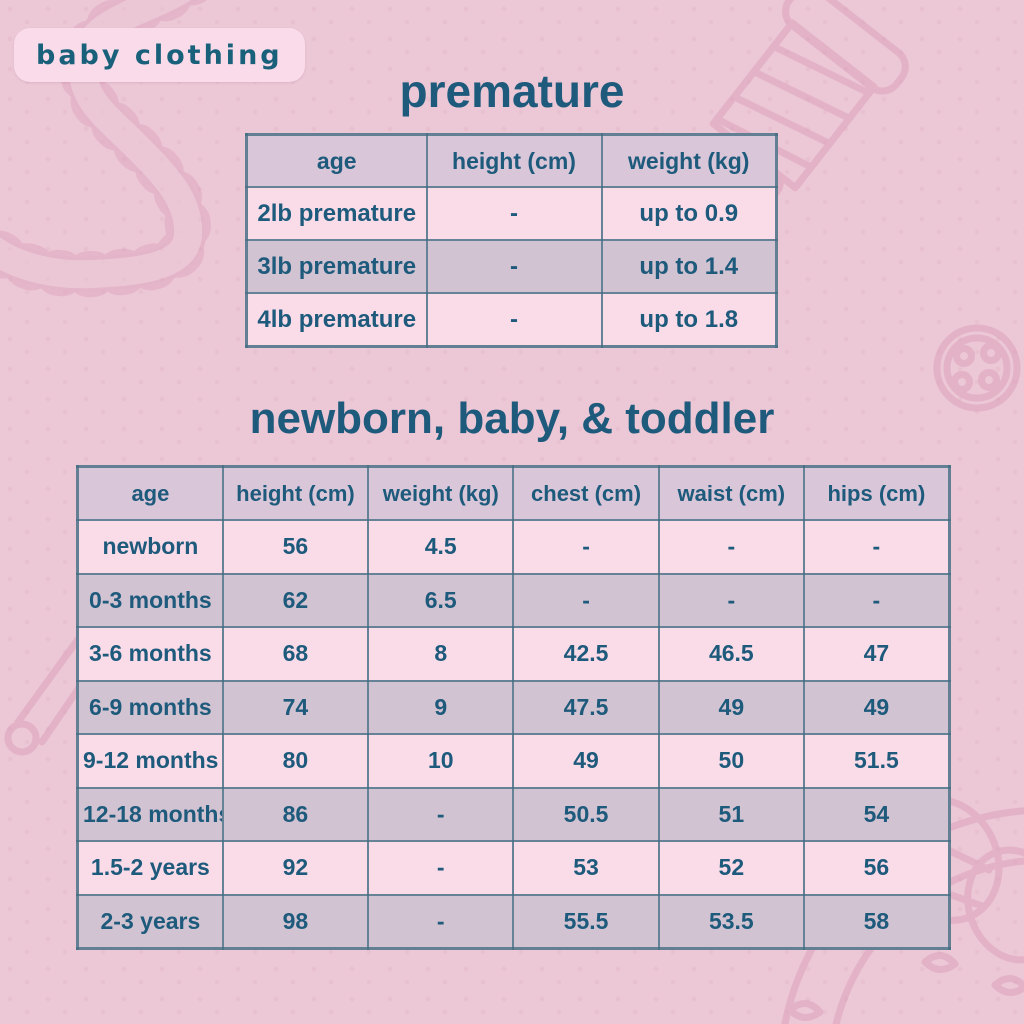 This screenshot has height=1024, width=1024. Describe the element at coordinates (336, 213) in the screenshot. I see `table-cell: 2lb premature` at that location.